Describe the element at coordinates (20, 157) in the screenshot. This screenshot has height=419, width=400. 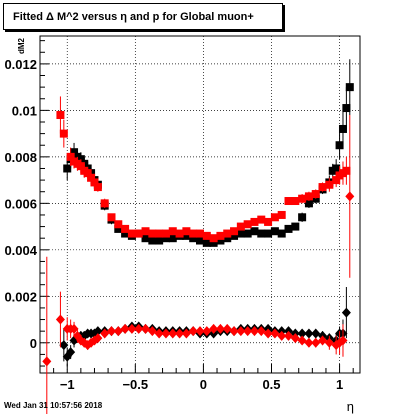
I see `y-tick-label: 0.008` at that location.